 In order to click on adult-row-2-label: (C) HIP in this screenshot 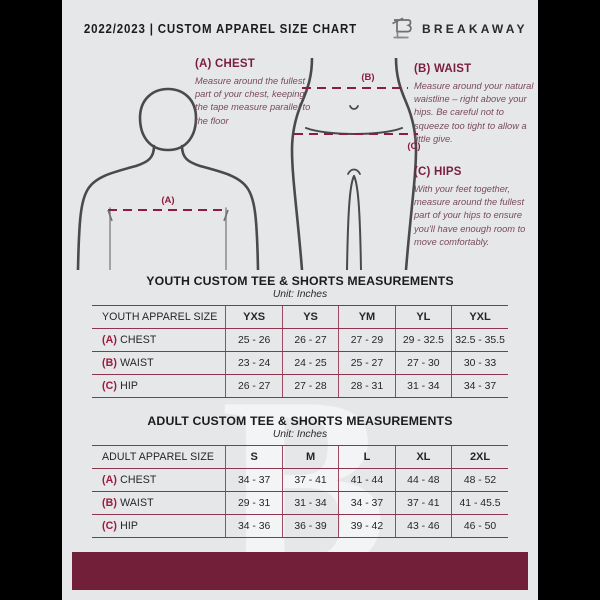, I will do `click(159, 526)`.